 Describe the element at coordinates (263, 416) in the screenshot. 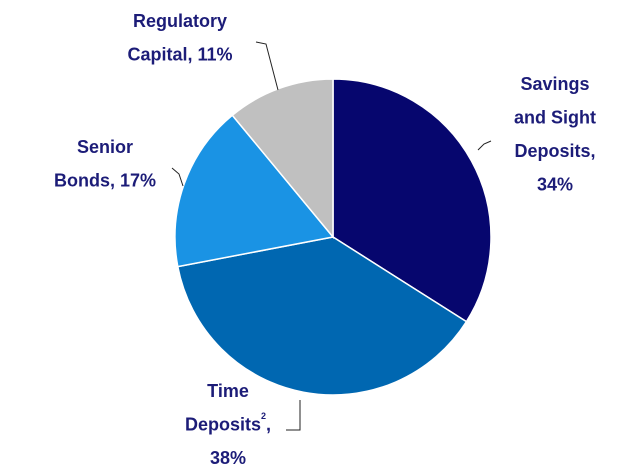

I see `footnote-mark: 2` at that location.